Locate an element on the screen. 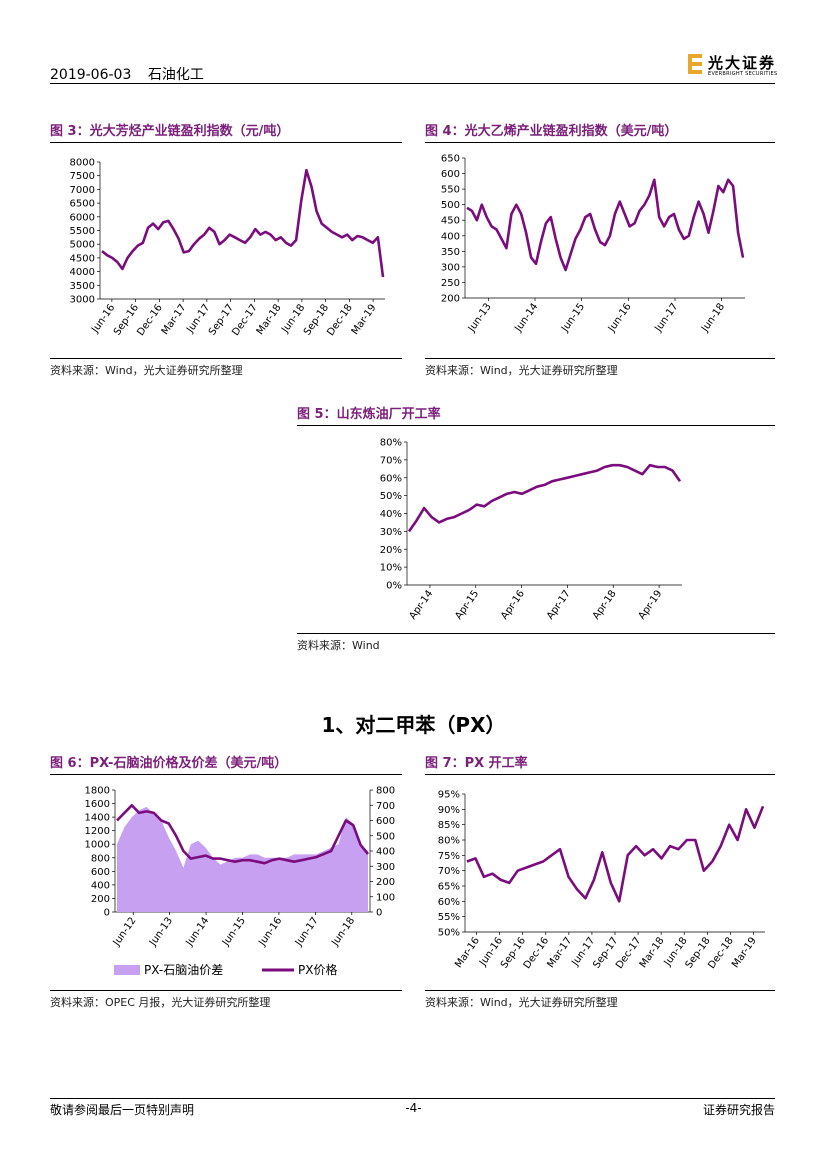  y2-tick-label: 300 is located at coordinates (385, 867).